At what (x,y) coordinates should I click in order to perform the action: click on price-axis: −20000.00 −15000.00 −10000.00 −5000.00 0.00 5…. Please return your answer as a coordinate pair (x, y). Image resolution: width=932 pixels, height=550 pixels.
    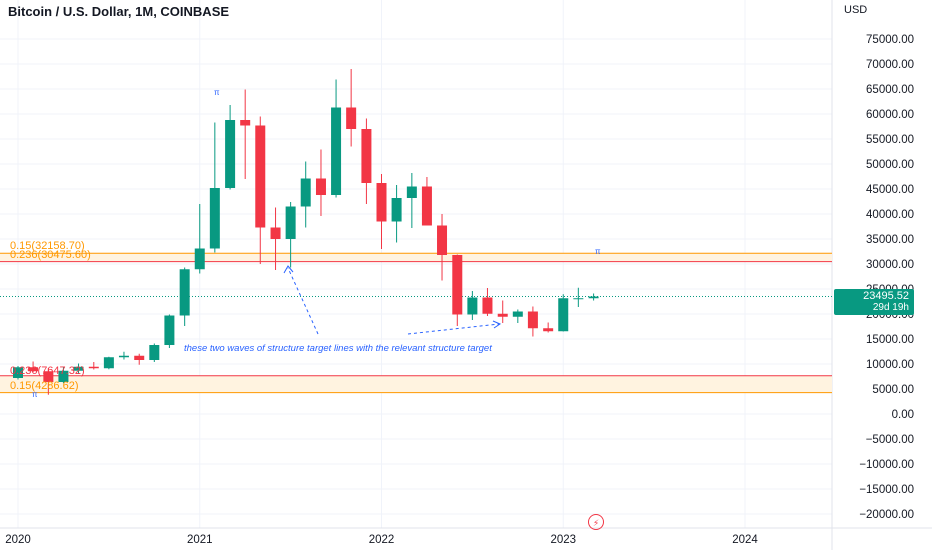
    Looking at the image, I should click on (886, 277).